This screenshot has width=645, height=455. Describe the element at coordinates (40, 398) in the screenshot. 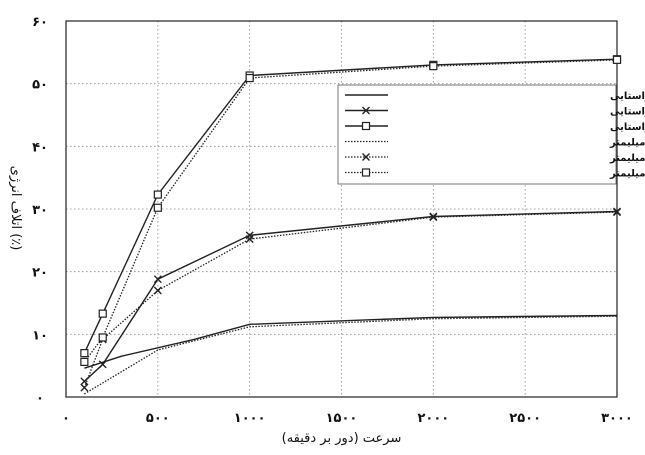

I see `y-tick-label: ۰` at that location.